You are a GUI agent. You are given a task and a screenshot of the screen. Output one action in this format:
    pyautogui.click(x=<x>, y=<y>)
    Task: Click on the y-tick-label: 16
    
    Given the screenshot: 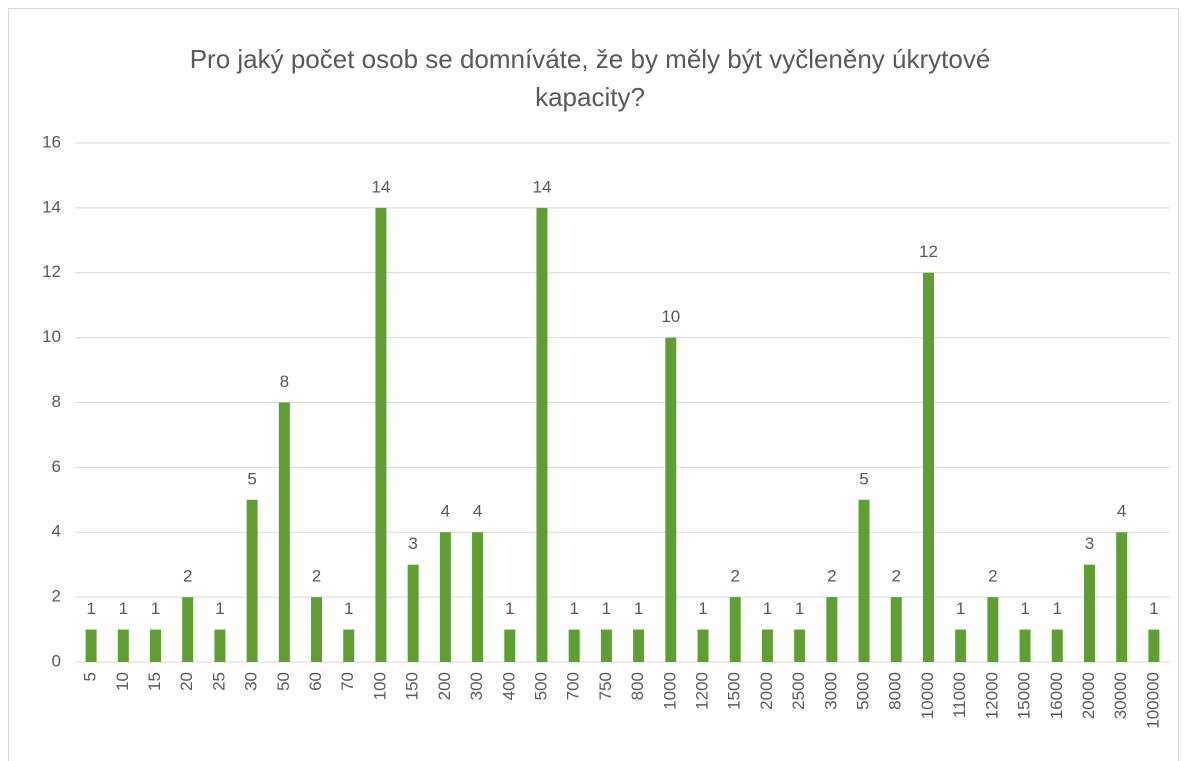 What is the action you would take?
    pyautogui.click(x=51, y=141)
    